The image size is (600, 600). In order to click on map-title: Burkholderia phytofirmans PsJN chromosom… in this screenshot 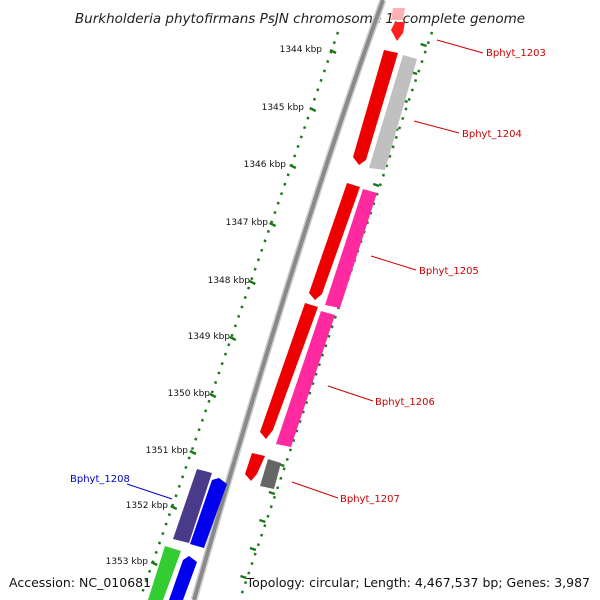, I will do `click(300, 19)`.